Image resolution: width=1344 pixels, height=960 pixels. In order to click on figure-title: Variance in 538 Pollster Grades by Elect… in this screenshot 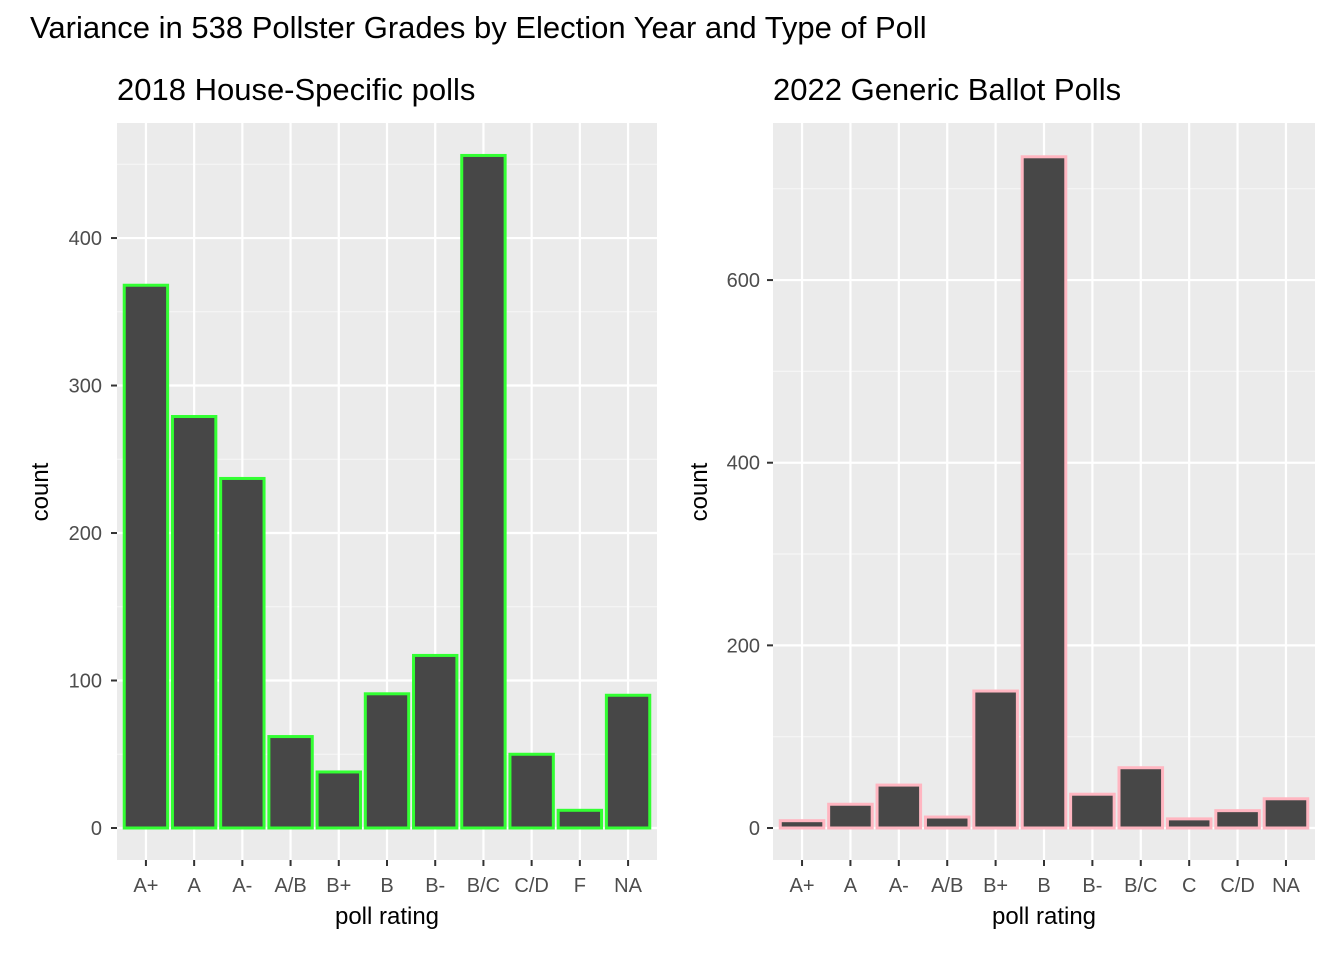, I will do `click(478, 27)`.